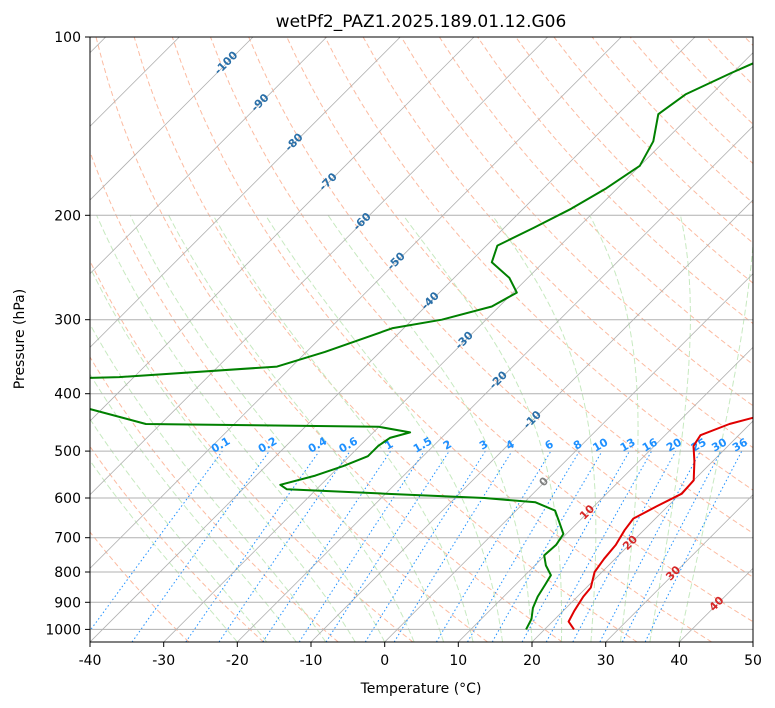 Image resolution: width=775 pixels, height=708 pixels. I want to click on temperature-profile-line, so click(660, 523).